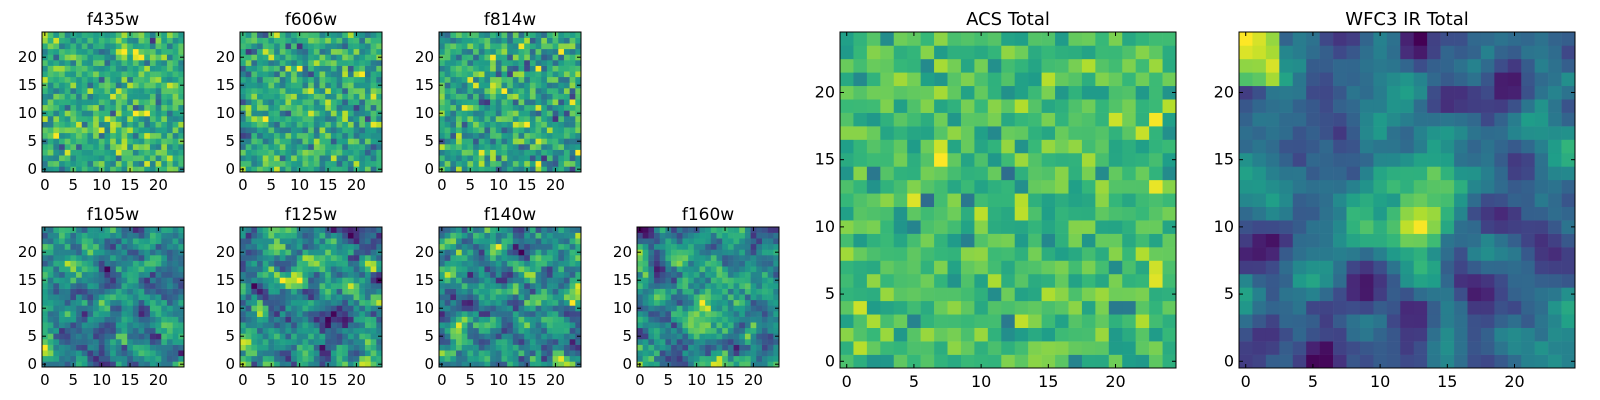 Image resolution: width=1600 pixels, height=400 pixels. I want to click on y-tick-label: 10, so click(225, 113).